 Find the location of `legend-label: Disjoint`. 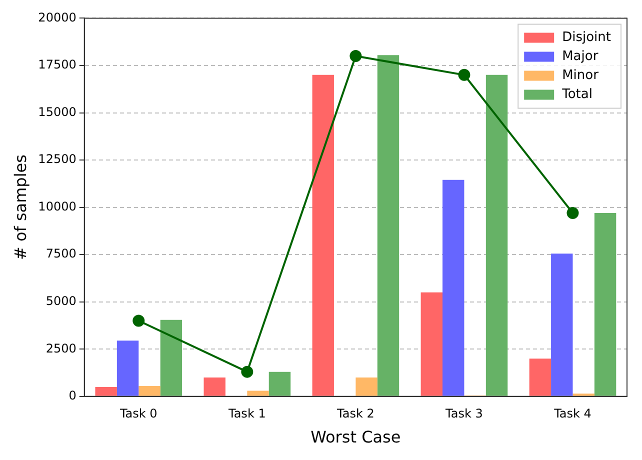

legend-label: Disjoint is located at coordinates (587, 38).